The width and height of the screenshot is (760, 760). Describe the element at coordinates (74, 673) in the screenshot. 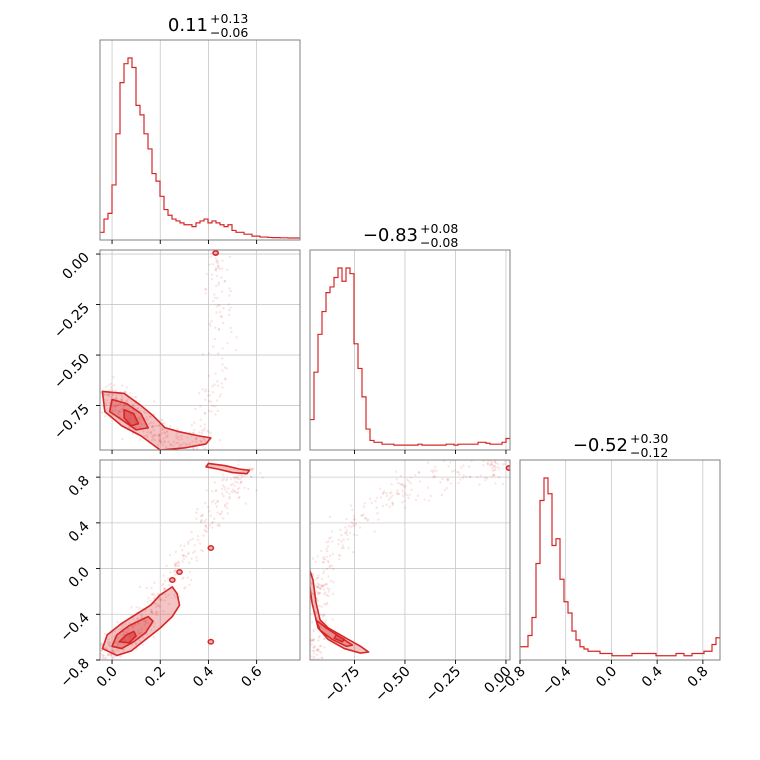

I see `y-tick-label-2-0: −0.8` at that location.